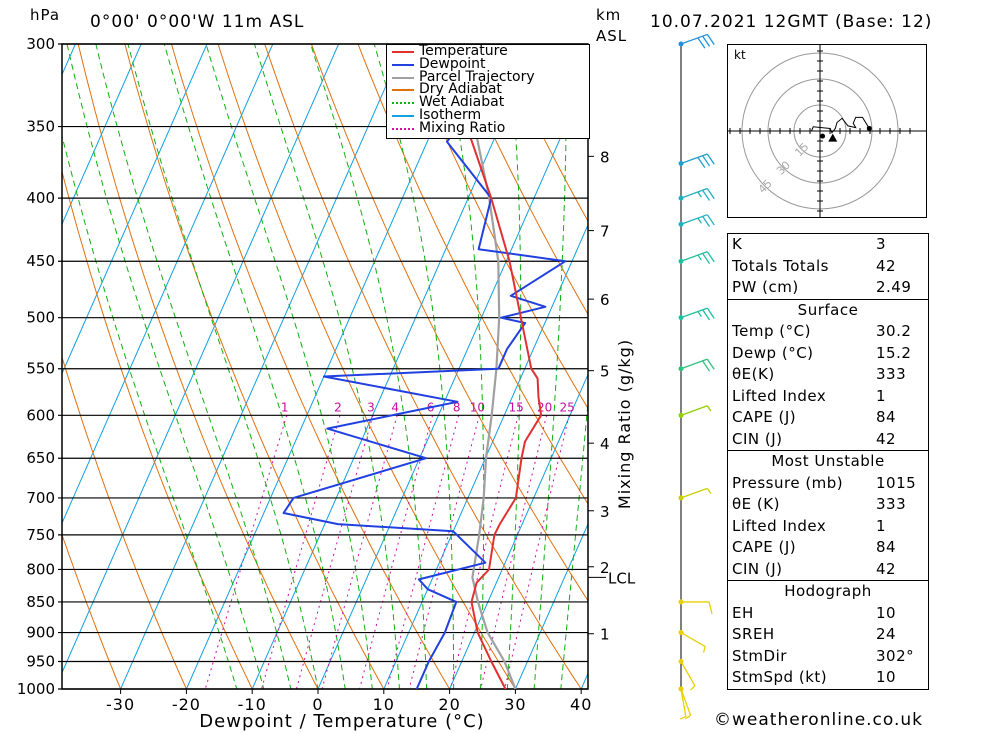 This screenshot has width=1000, height=733. What do you see at coordinates (828, 548) in the screenshot?
I see `index-row: CAPE (J) 84` at bounding box center [828, 548].